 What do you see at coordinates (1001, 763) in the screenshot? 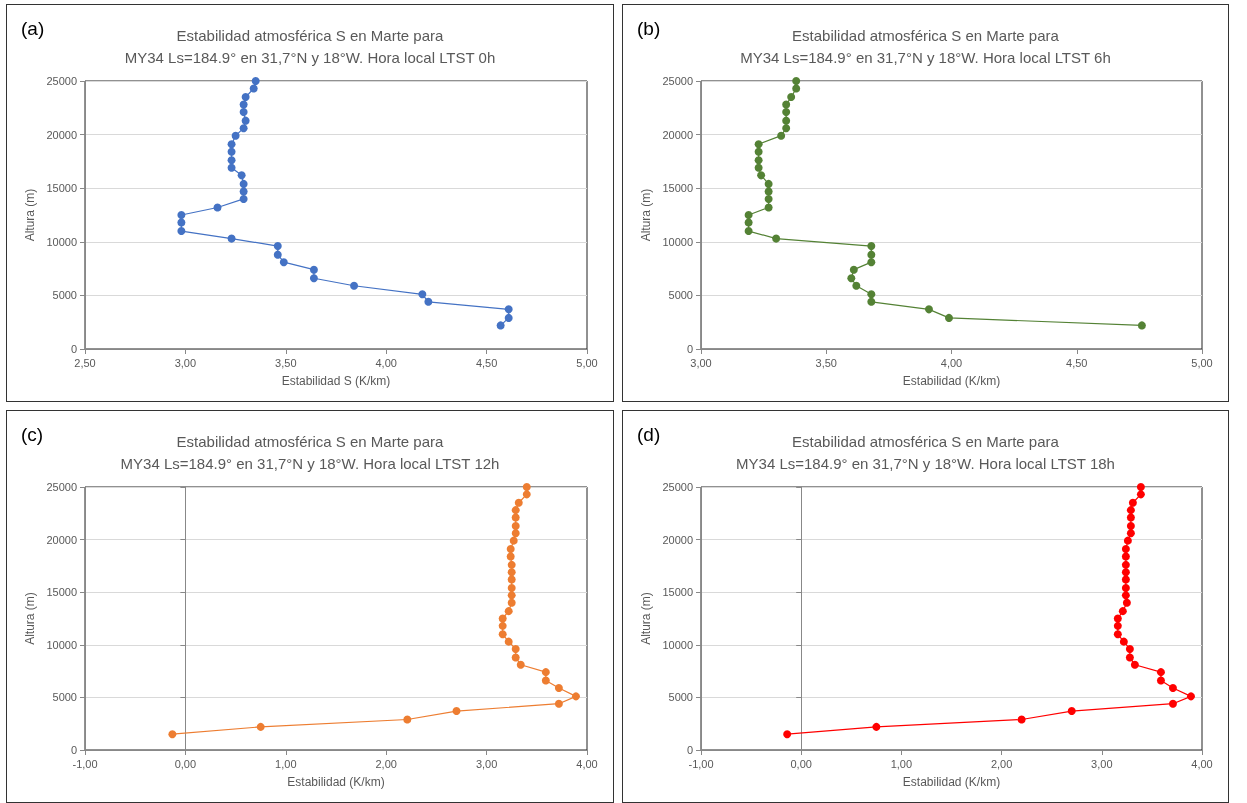
I see `x-tick-label: 2,00` at bounding box center [1001, 763].